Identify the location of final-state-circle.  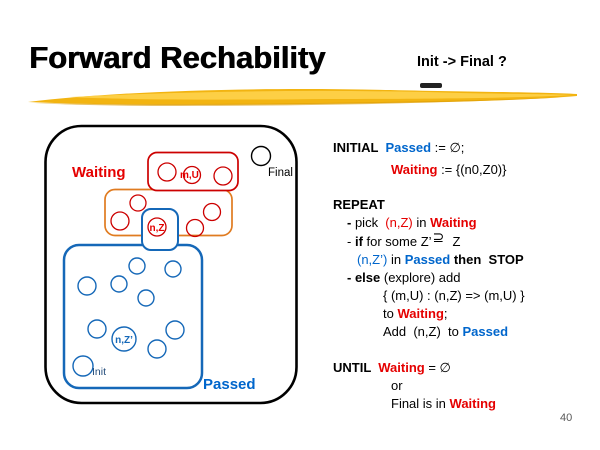
(261, 156).